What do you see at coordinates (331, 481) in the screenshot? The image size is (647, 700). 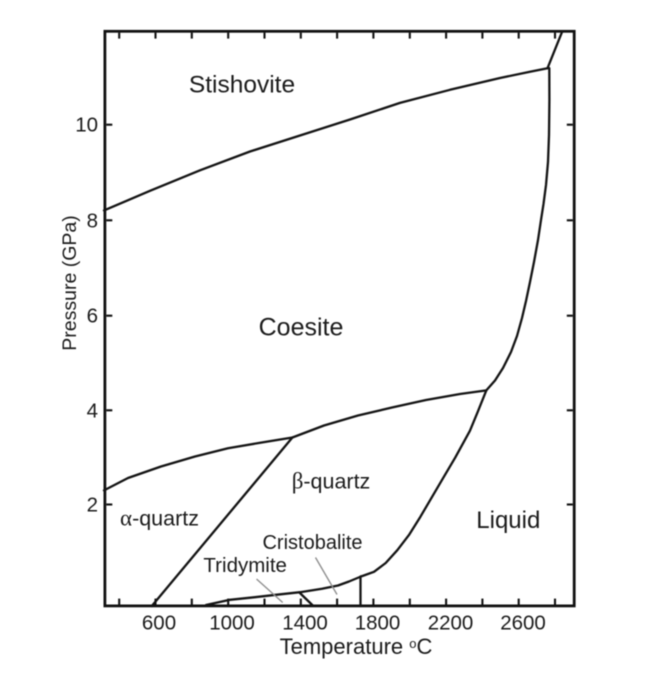 I see `svg-text: β-quartz` at bounding box center [331, 481].